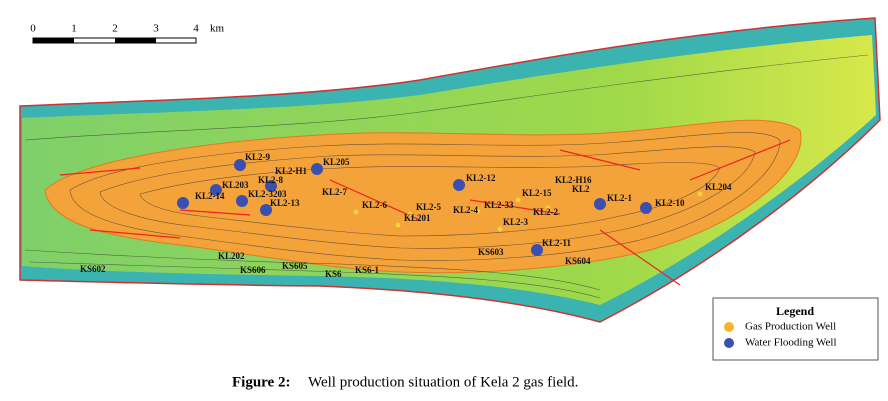  I want to click on well-label: KL2-8, so click(271, 180).